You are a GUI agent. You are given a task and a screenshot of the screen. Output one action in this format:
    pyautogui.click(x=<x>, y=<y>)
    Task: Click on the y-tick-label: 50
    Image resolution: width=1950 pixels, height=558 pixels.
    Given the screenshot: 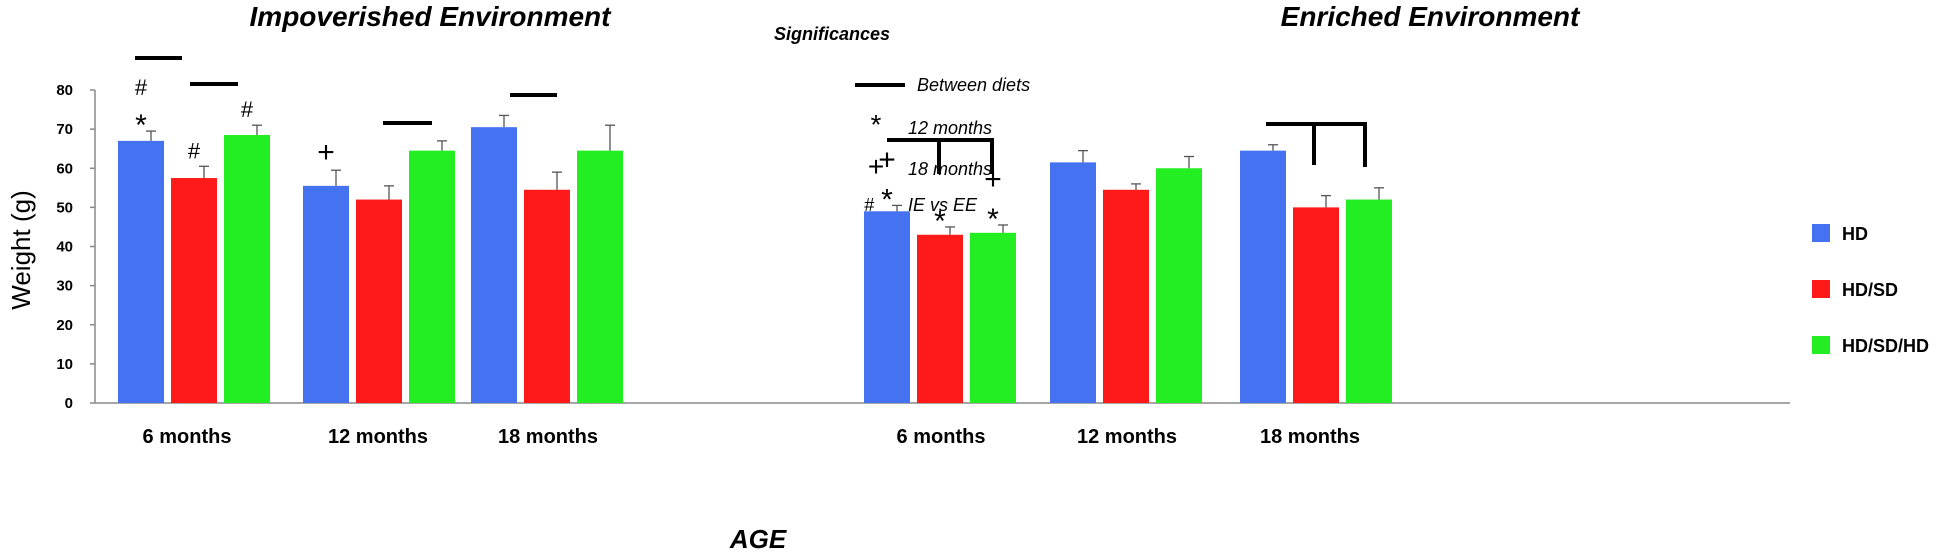 What is the action you would take?
    pyautogui.click(x=64, y=207)
    